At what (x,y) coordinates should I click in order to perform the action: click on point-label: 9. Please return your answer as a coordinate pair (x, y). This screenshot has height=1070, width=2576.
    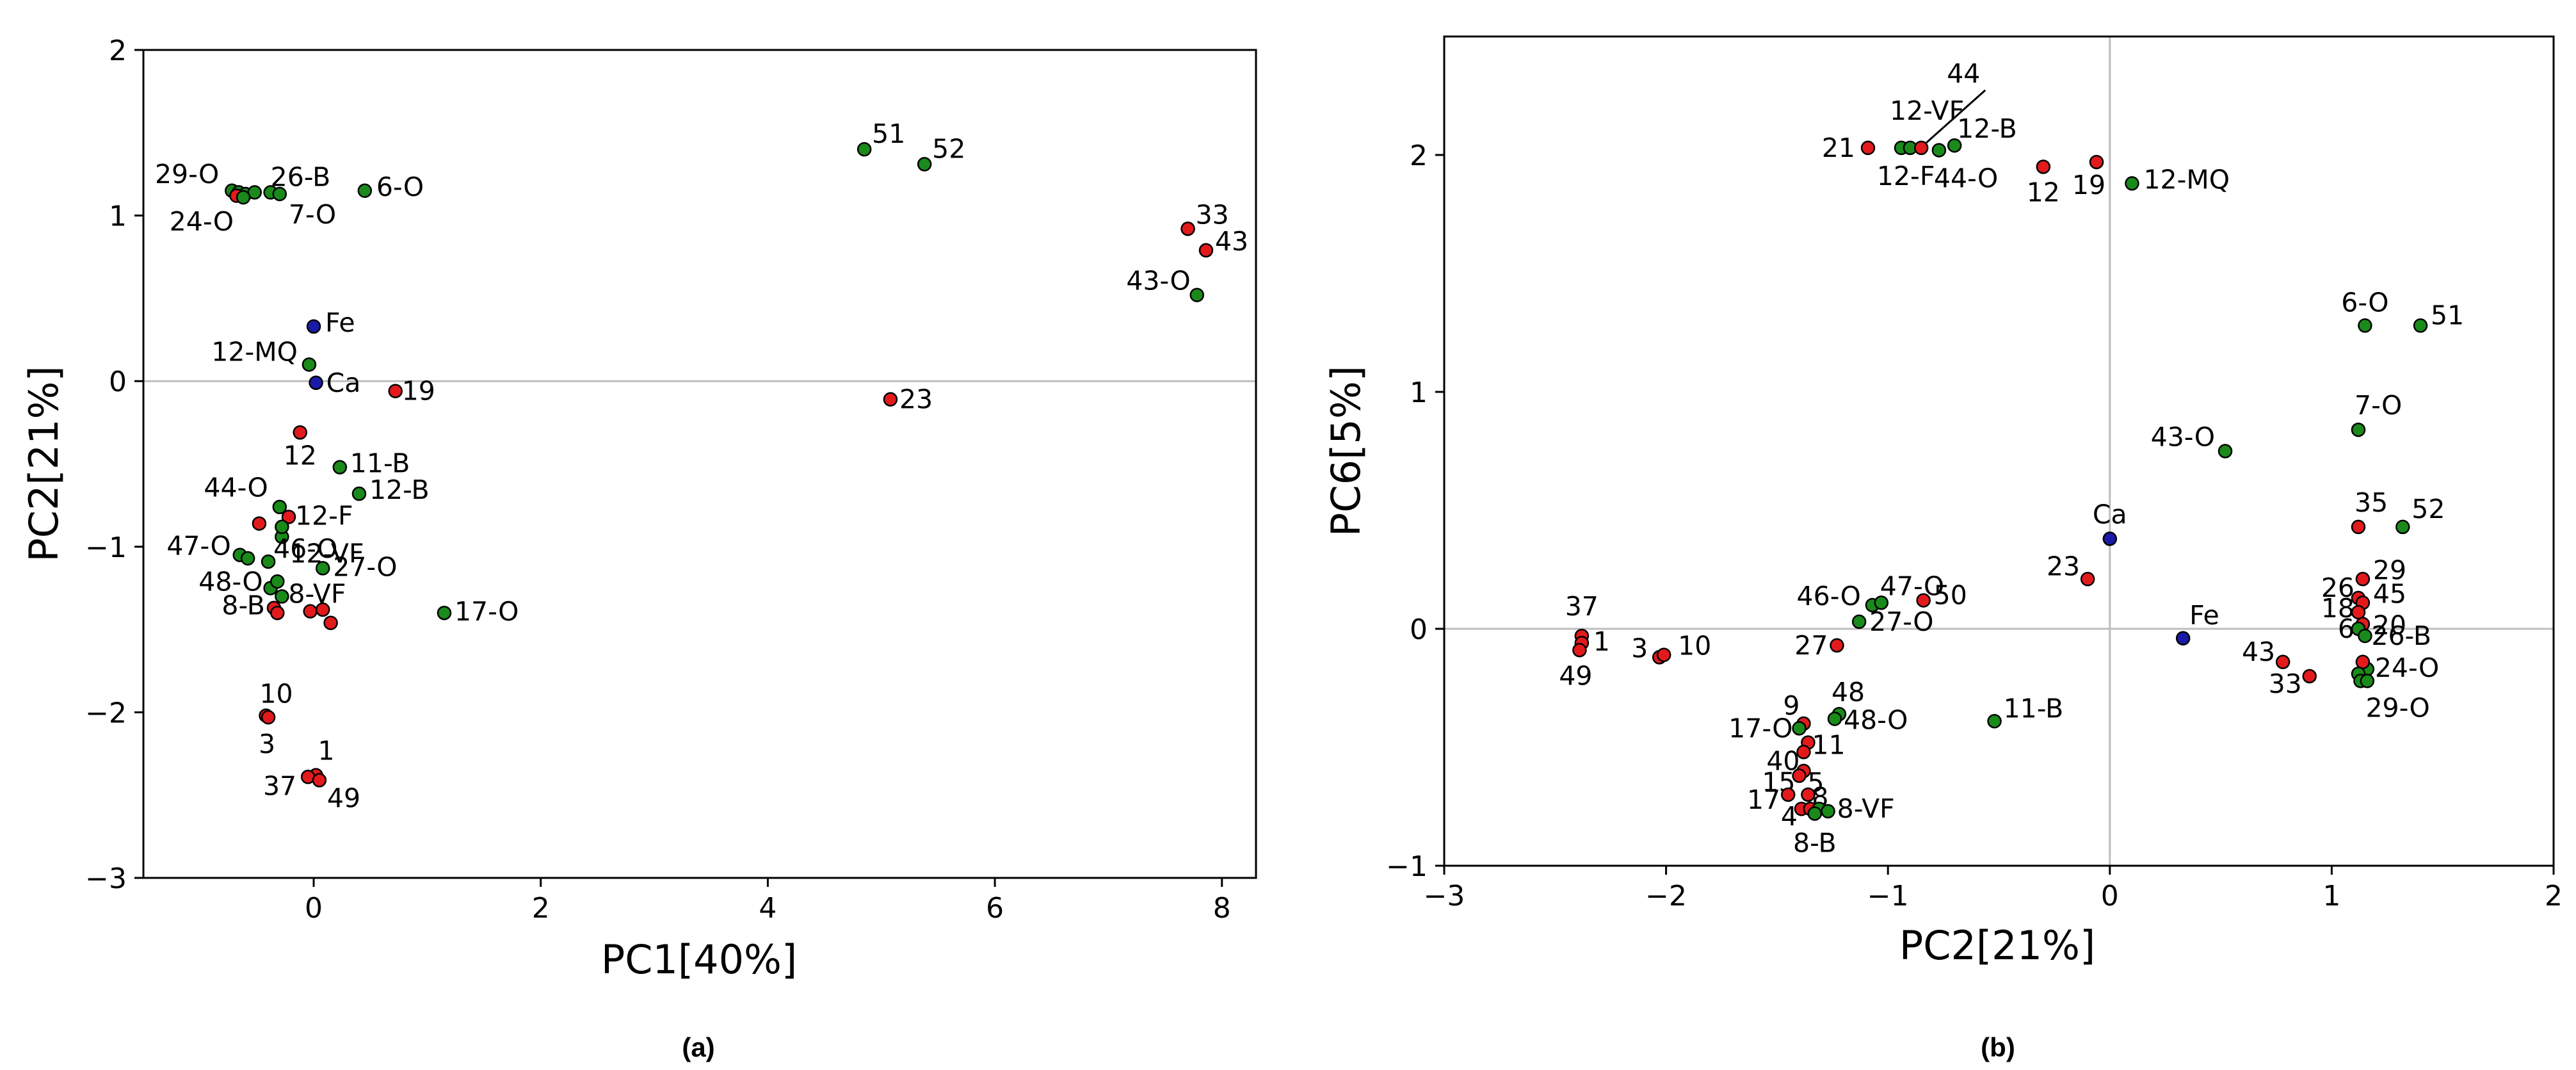
    Looking at the image, I should click on (1791, 706).